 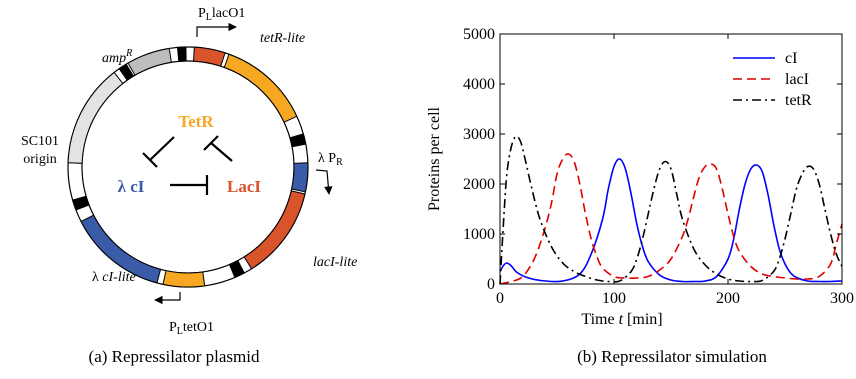 I want to click on y-tick-label: 3000, so click(x=479, y=134).